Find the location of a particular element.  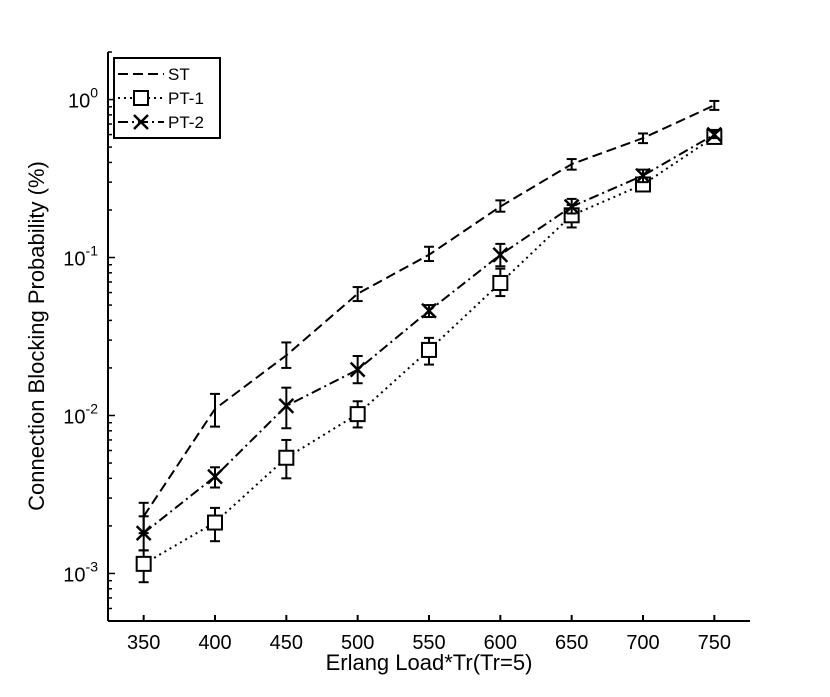

y-tick-exponent: -2 is located at coordinates (92, 408).